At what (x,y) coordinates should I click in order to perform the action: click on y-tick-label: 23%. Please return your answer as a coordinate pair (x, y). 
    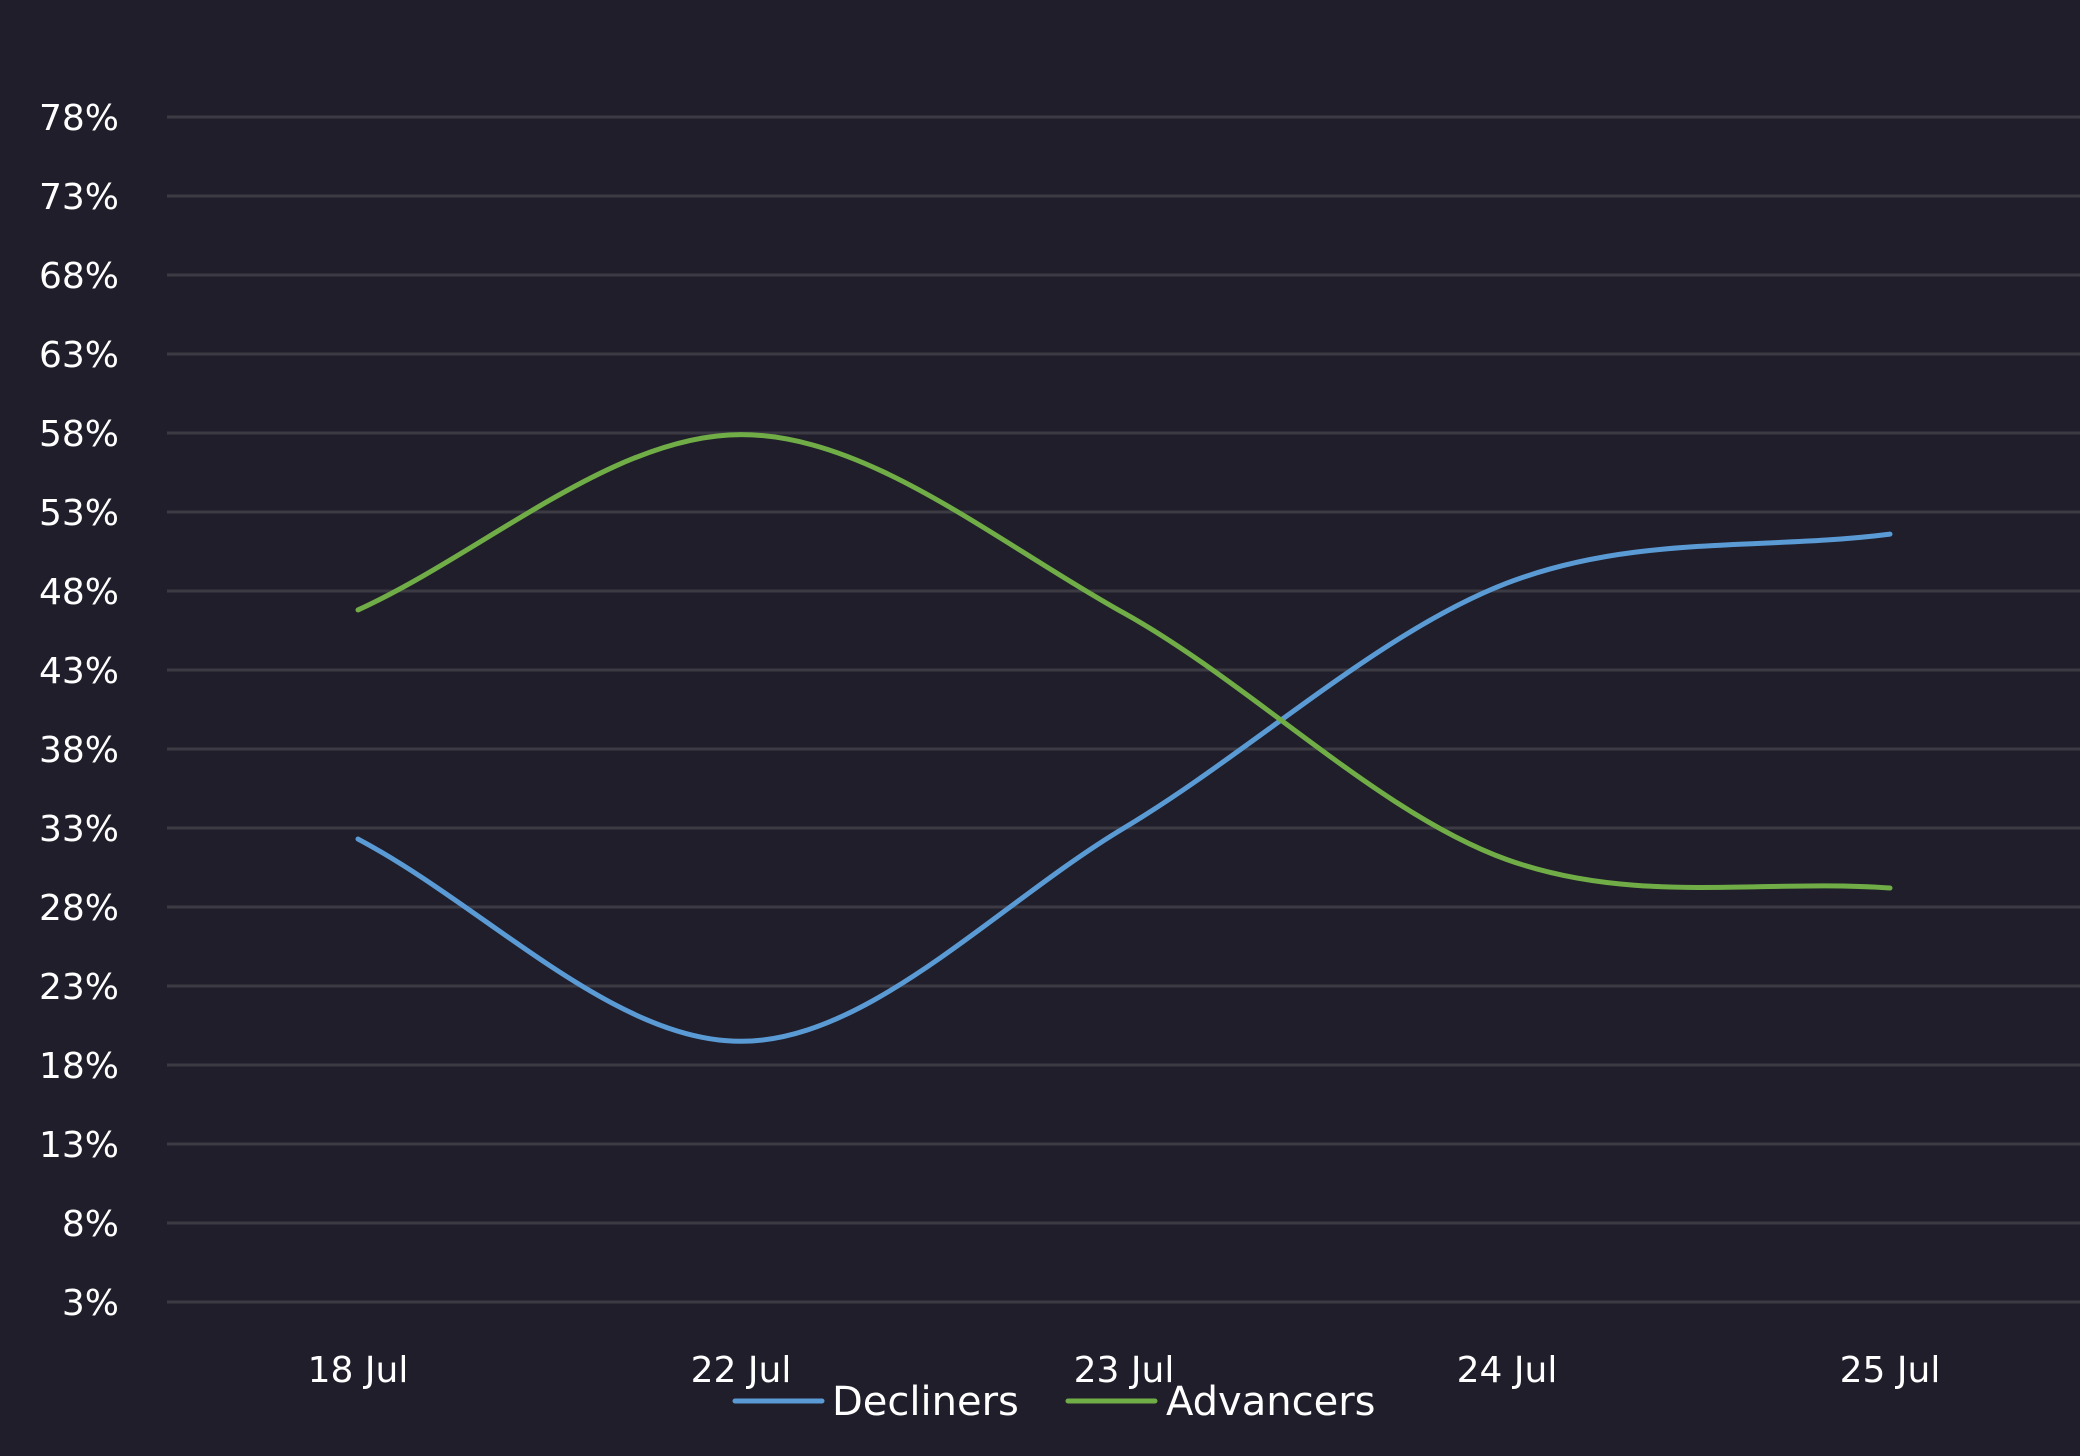
    Looking at the image, I should click on (79, 987).